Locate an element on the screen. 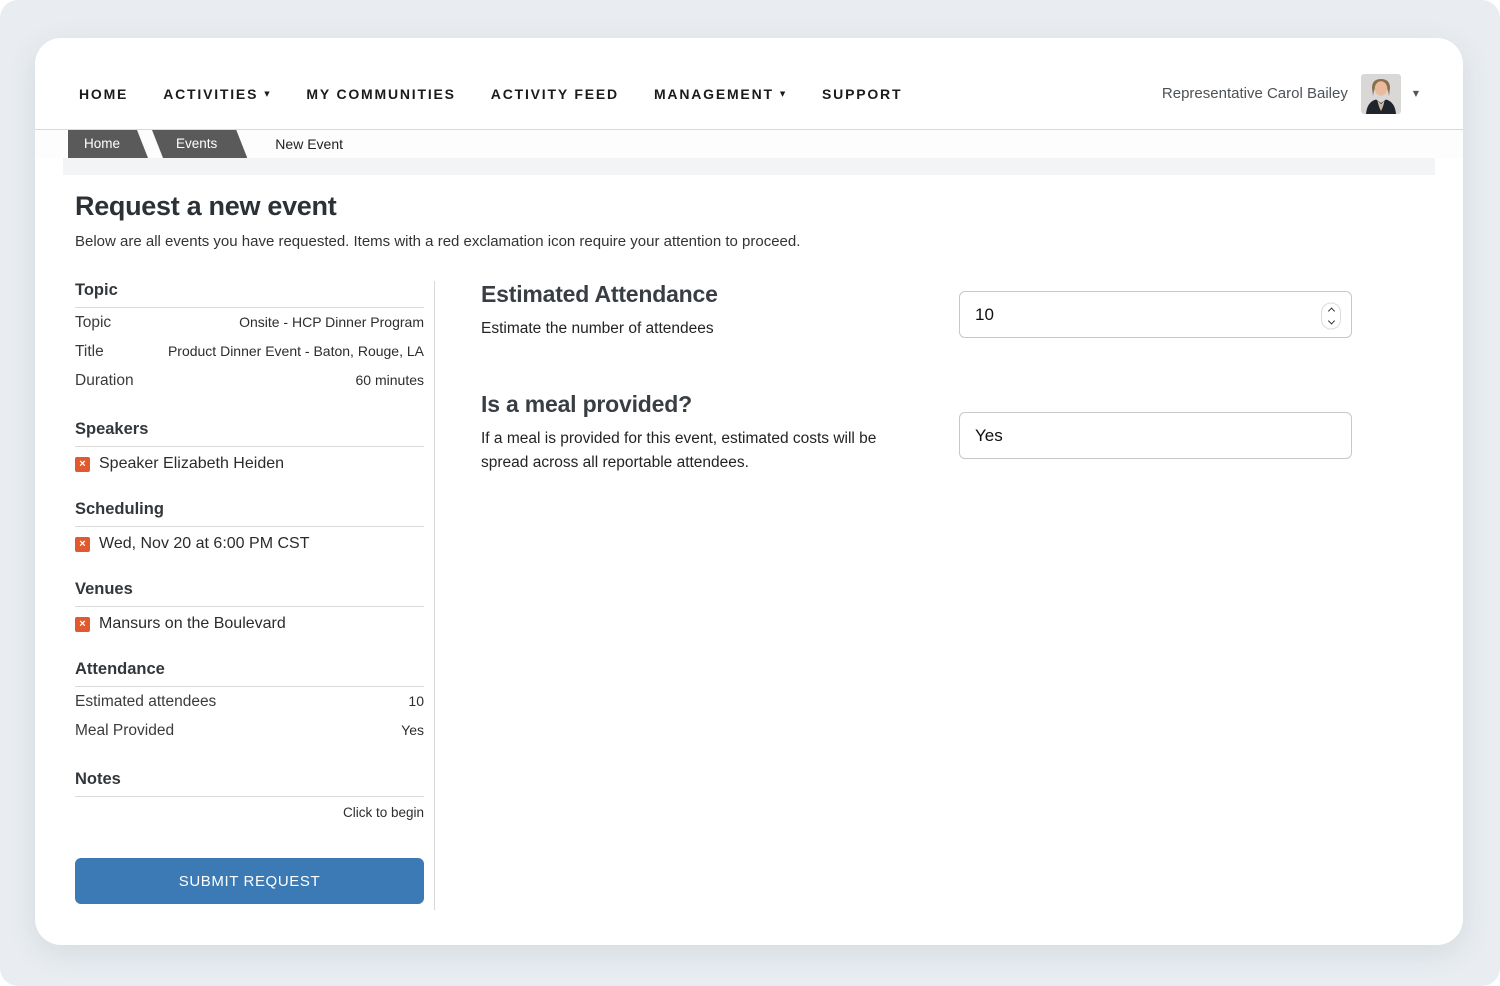  nav-home-label: HOME is located at coordinates (104, 93).